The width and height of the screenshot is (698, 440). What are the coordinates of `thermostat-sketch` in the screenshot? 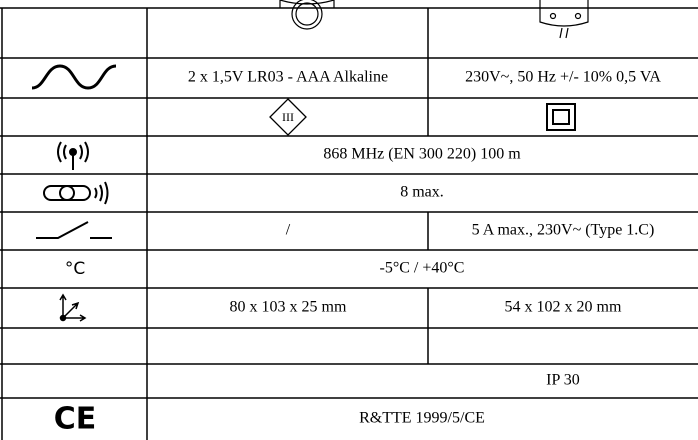 It's located at (307, 15).